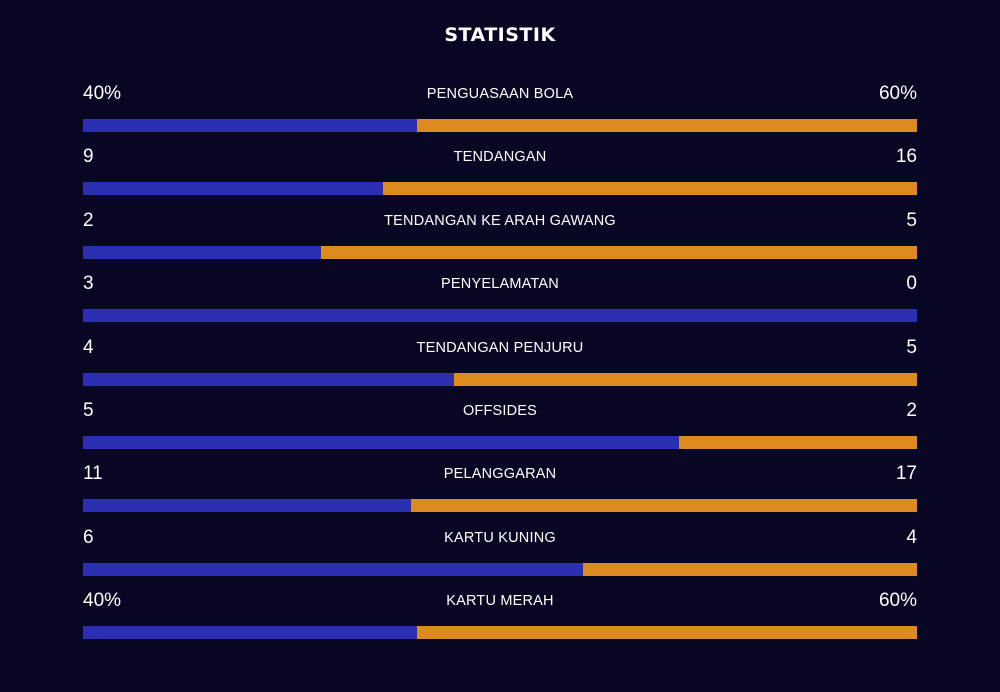  Describe the element at coordinates (906, 157) in the screenshot. I see `away-value: 16` at that location.